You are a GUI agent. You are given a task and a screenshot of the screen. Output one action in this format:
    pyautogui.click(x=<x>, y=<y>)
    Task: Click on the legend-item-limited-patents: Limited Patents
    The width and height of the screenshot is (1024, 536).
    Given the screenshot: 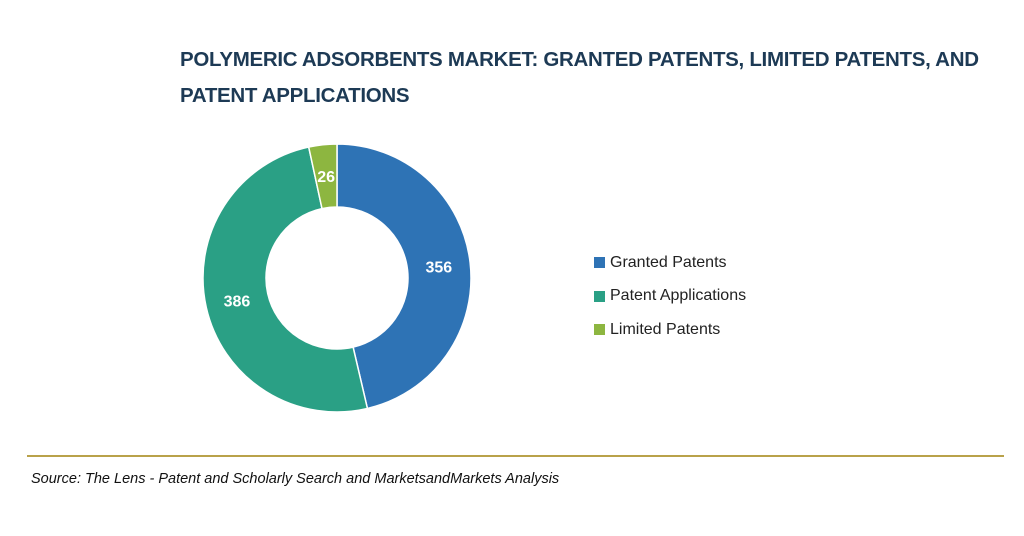 What is the action you would take?
    pyautogui.click(x=670, y=330)
    